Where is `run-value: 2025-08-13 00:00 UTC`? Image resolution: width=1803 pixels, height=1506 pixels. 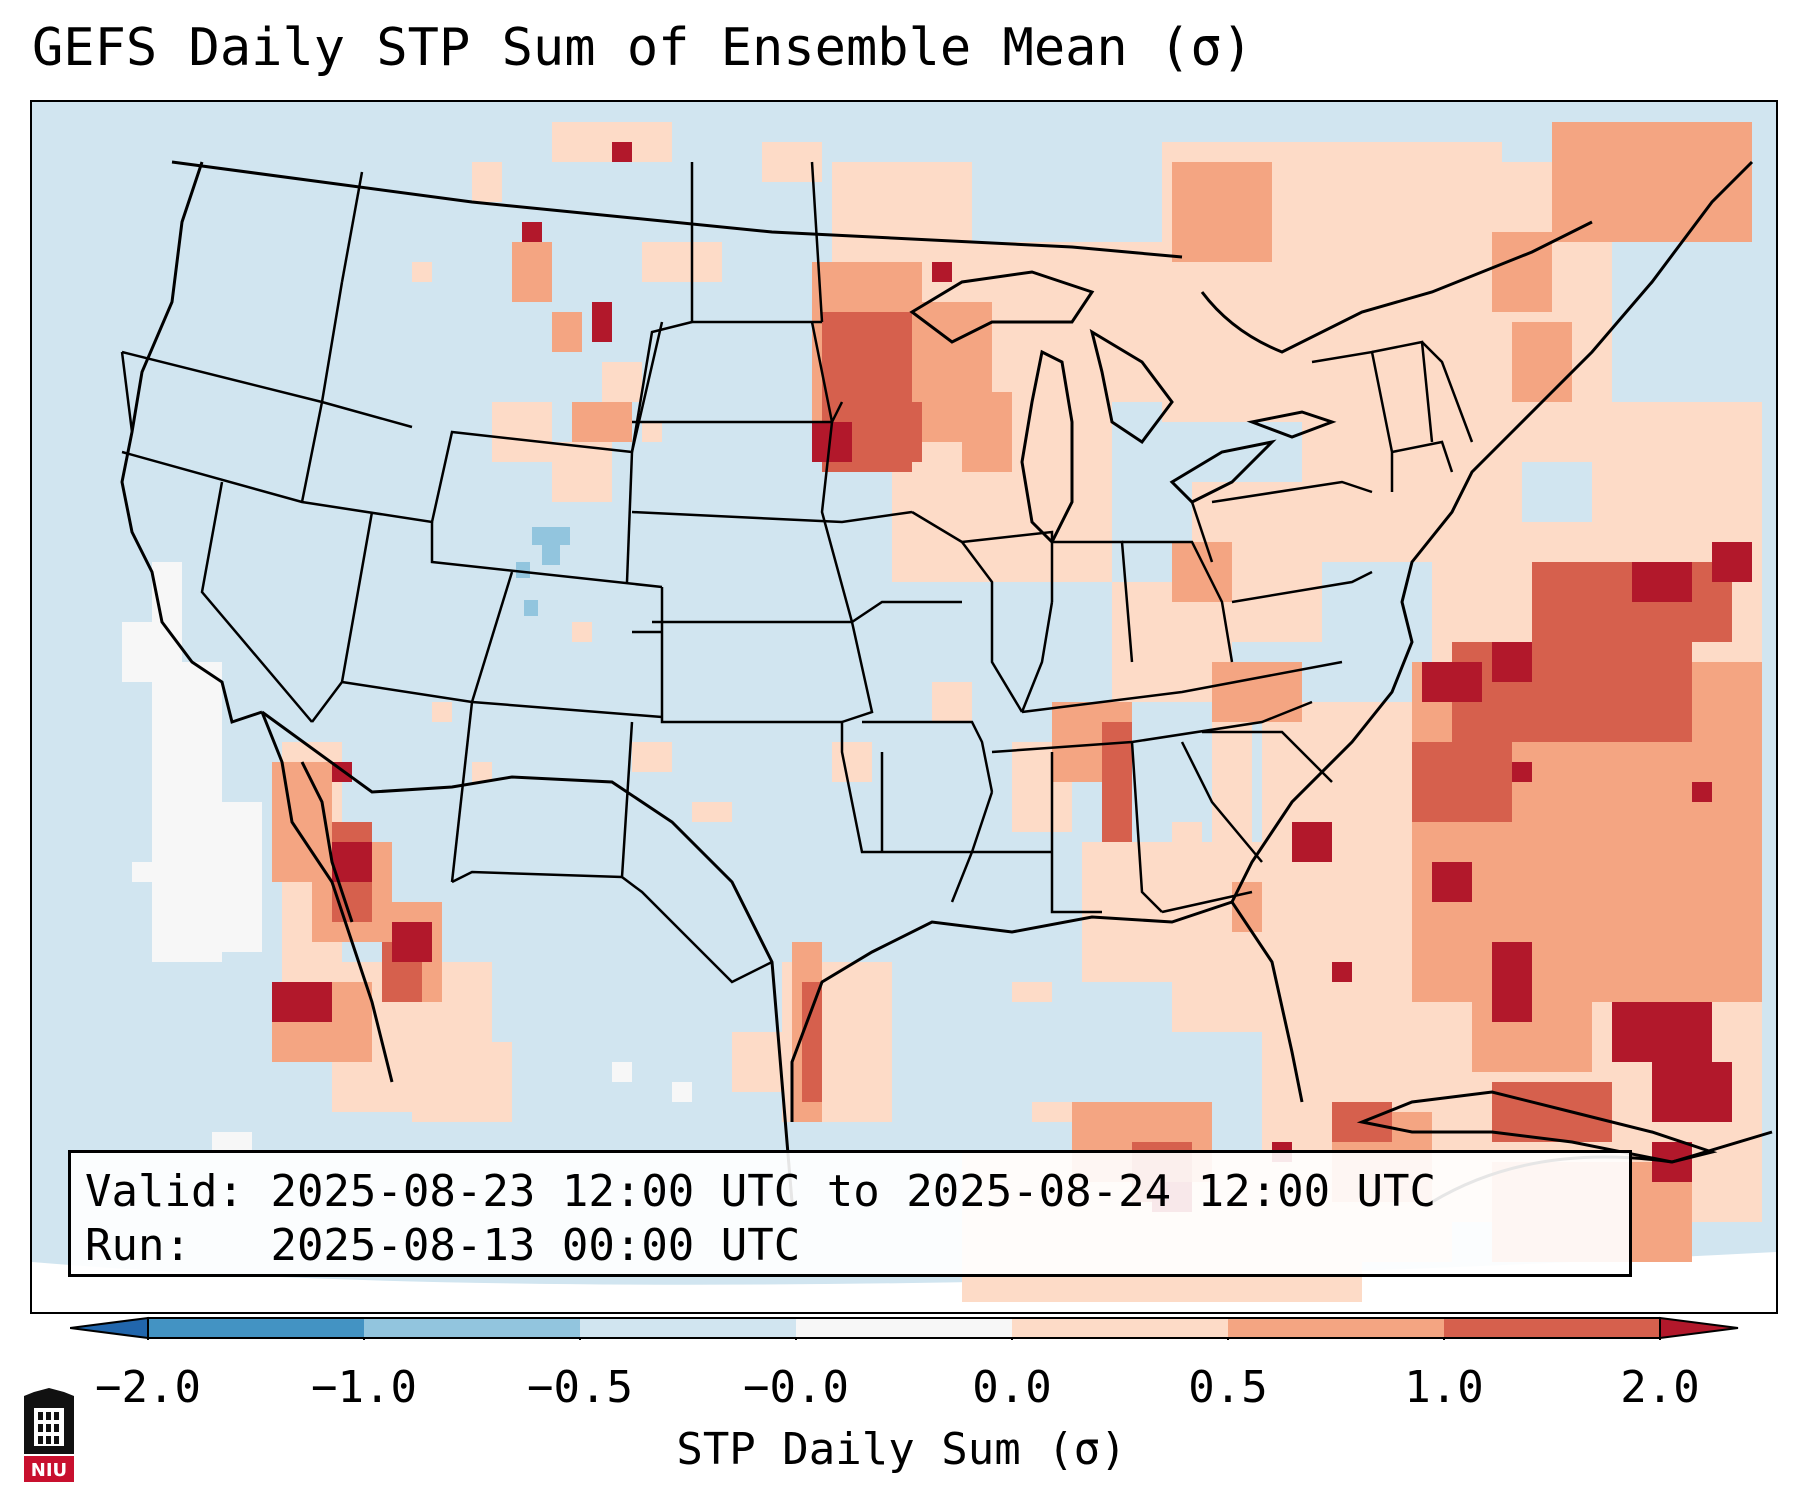
run-value: 2025-08-13 00:00 UTC is located at coordinates (535, 1245).